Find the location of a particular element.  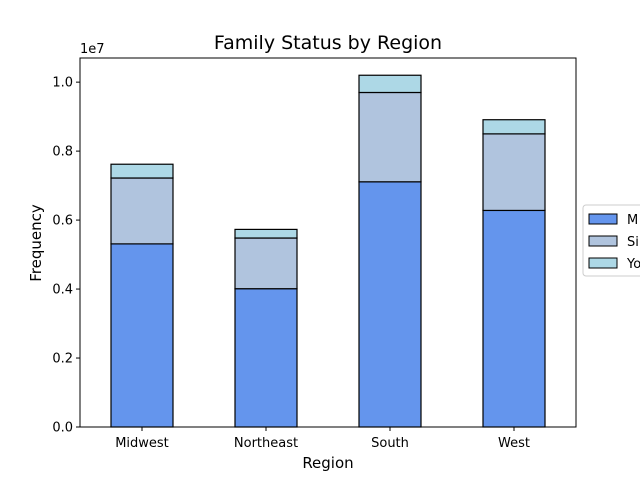

y-tick-label: 1.0 is located at coordinates (62, 83).